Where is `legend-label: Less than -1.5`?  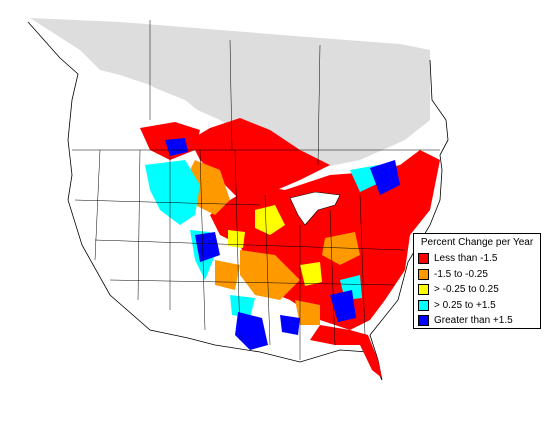
legend-label: Less than -1.5 is located at coordinates (466, 259).